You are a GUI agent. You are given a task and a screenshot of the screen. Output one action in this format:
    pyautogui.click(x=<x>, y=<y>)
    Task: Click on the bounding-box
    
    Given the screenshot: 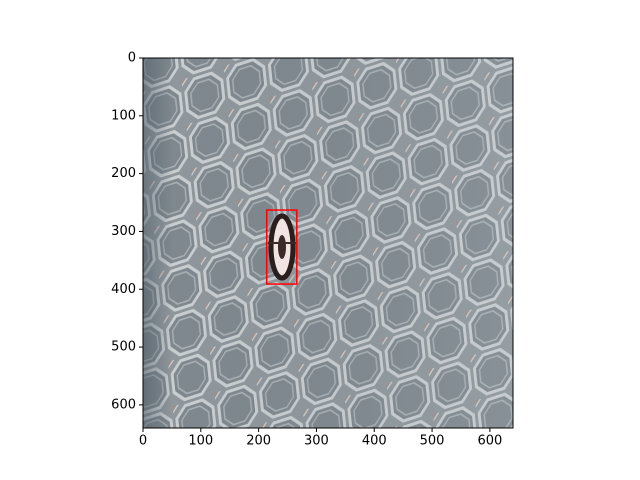 What is the action you would take?
    pyautogui.click(x=281, y=247)
    